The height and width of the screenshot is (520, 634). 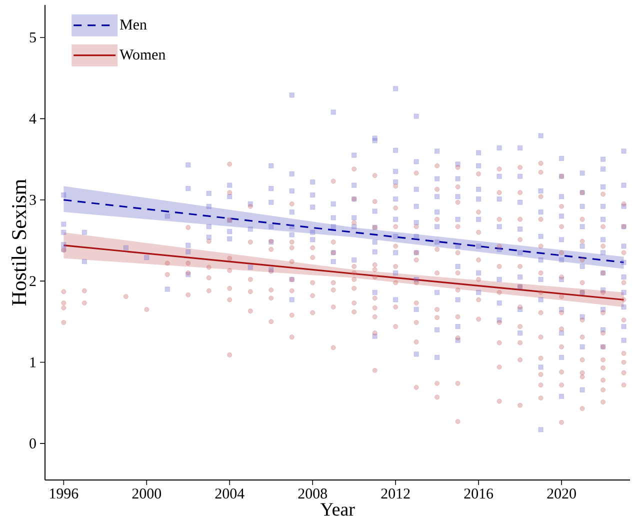 What do you see at coordinates (18, 242) in the screenshot?
I see `y-axis-title: Hostile Sexism` at bounding box center [18, 242].